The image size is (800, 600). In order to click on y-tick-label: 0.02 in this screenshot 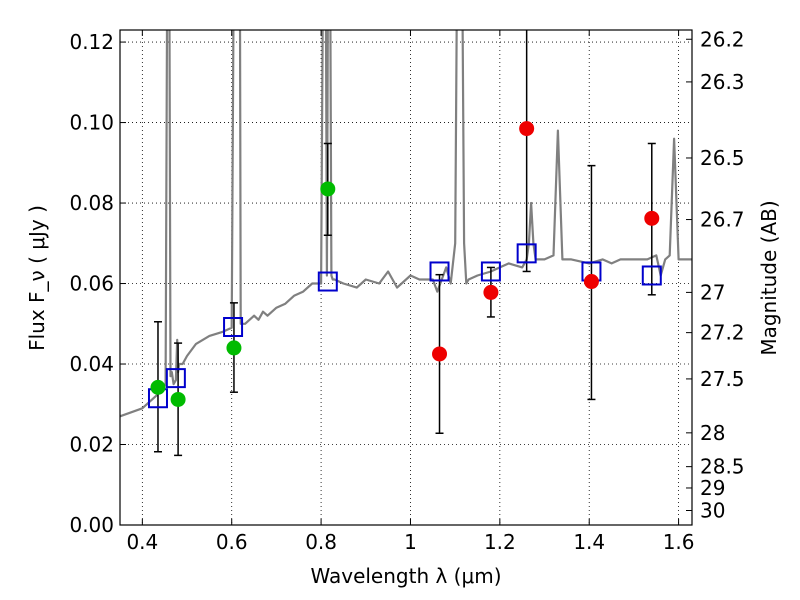, I will do `click(91, 445)`.